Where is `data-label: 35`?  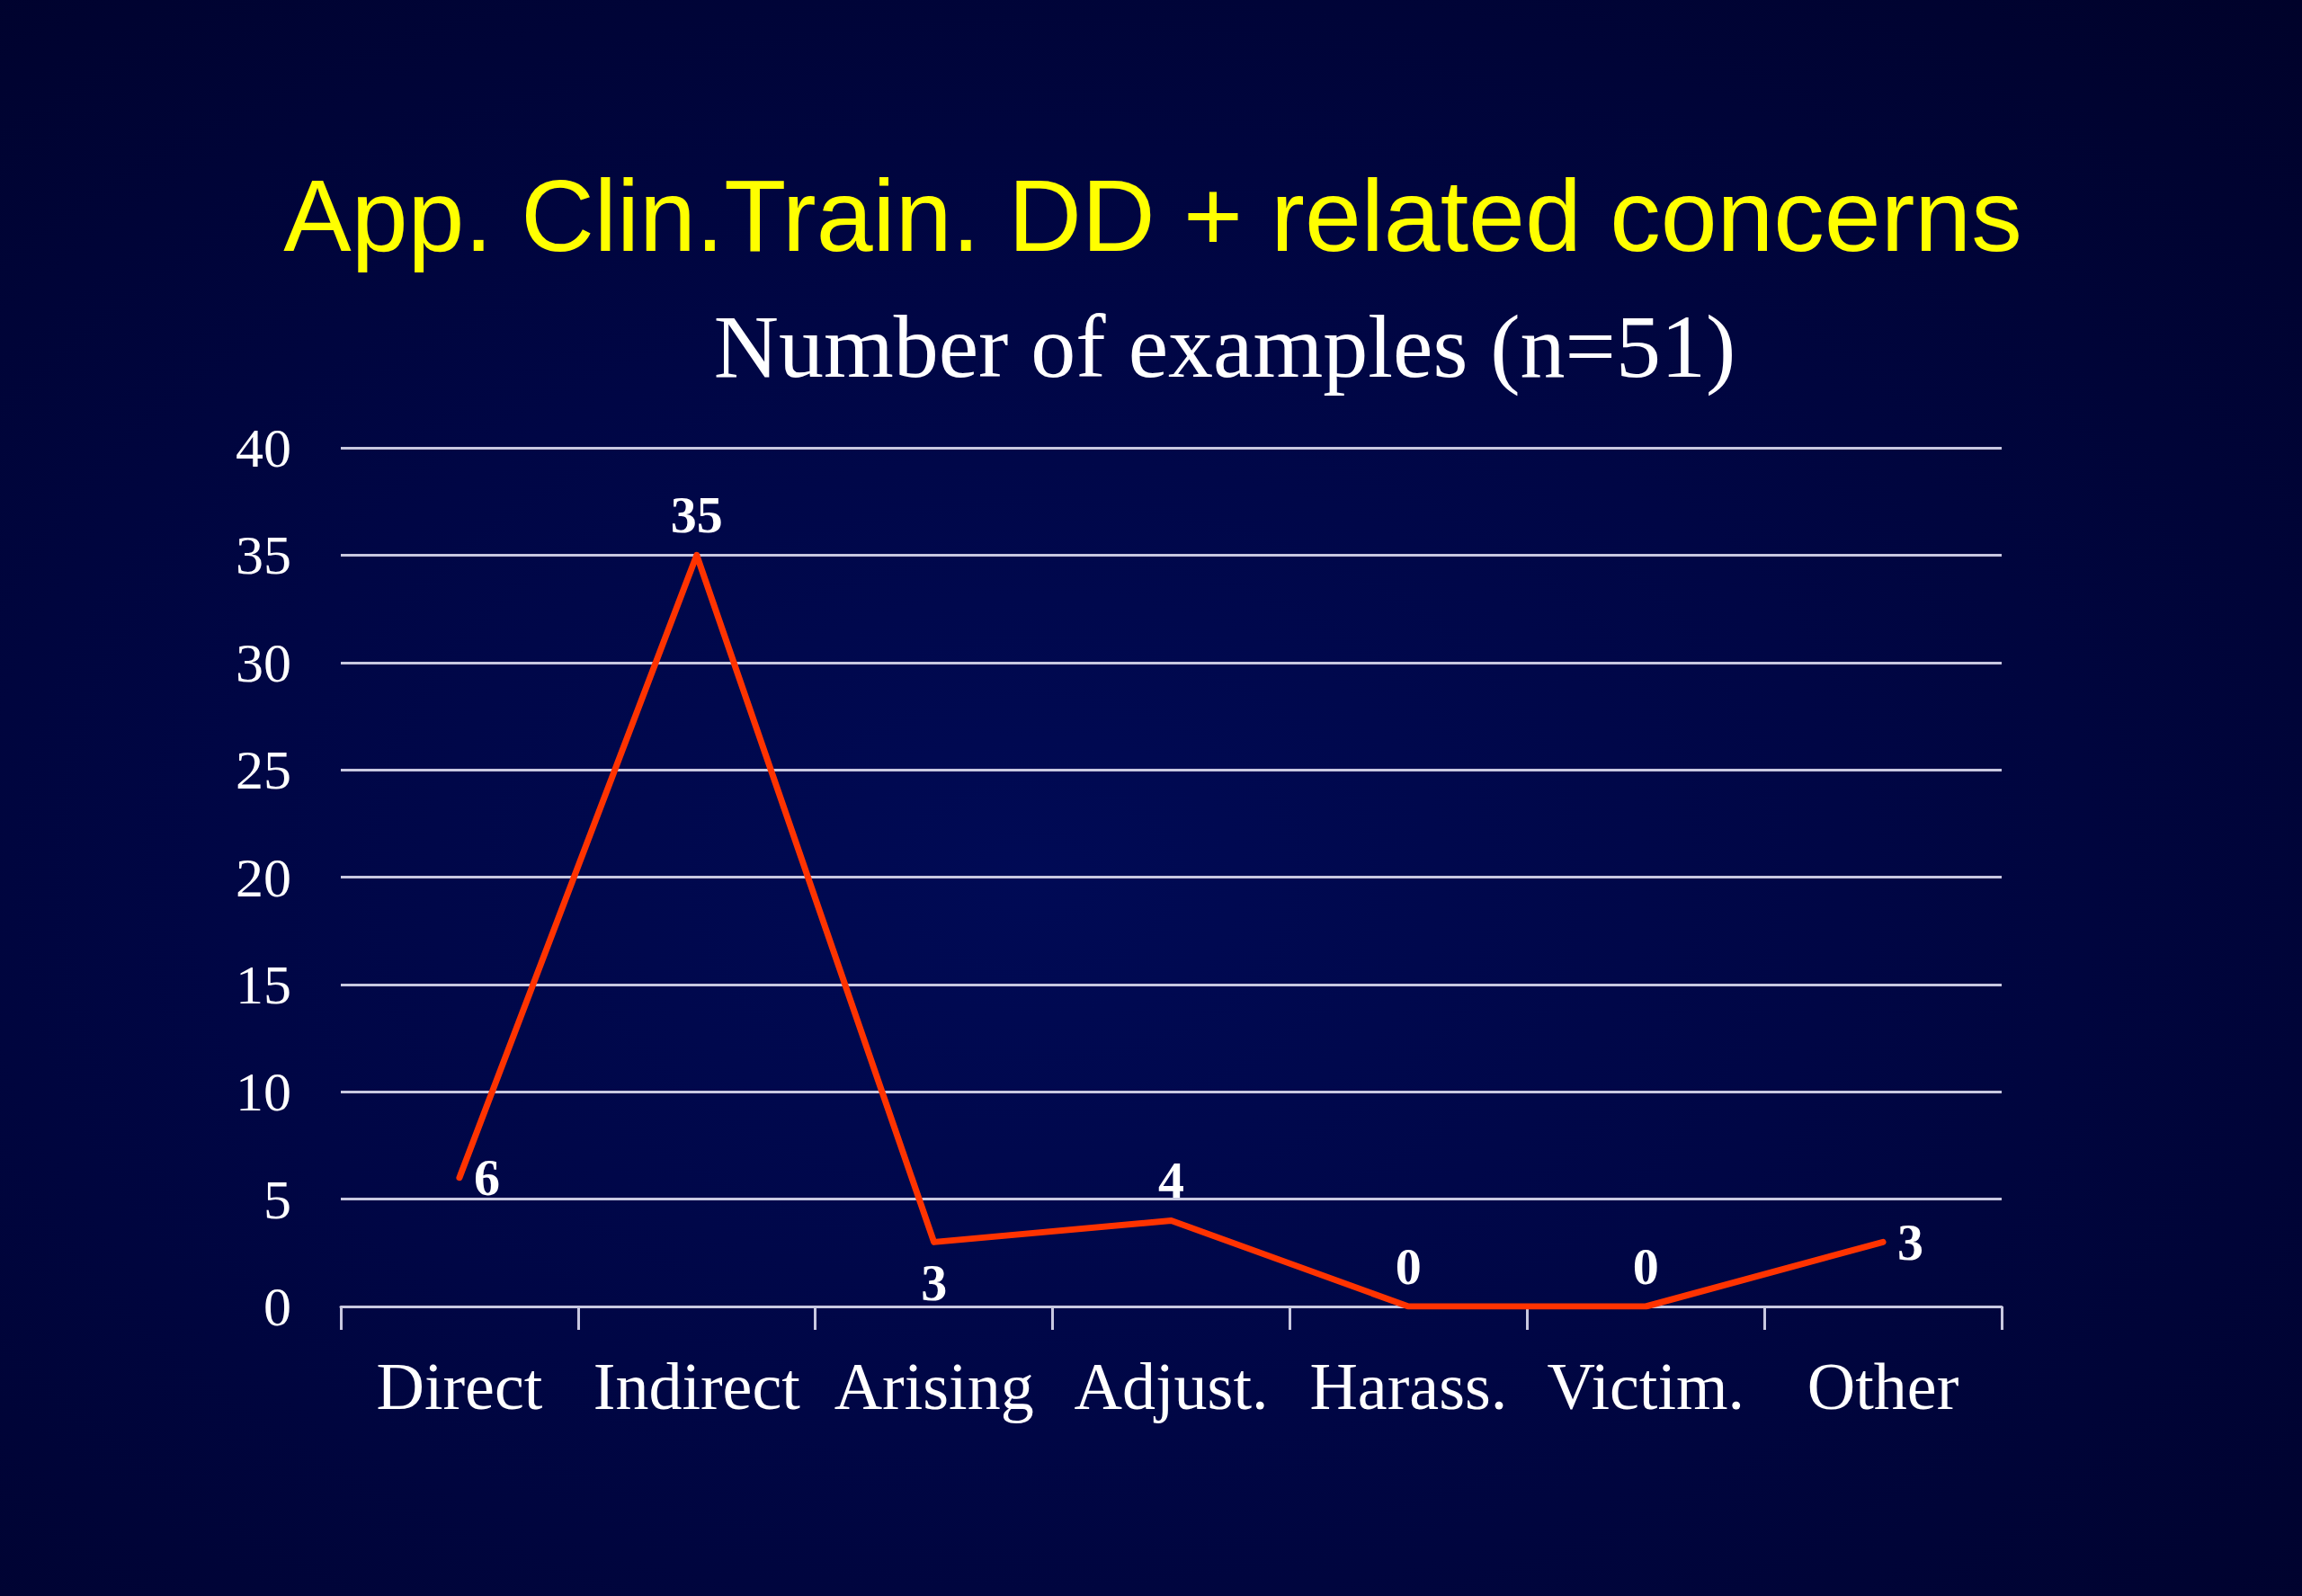
data-label: 35 is located at coordinates (696, 514).